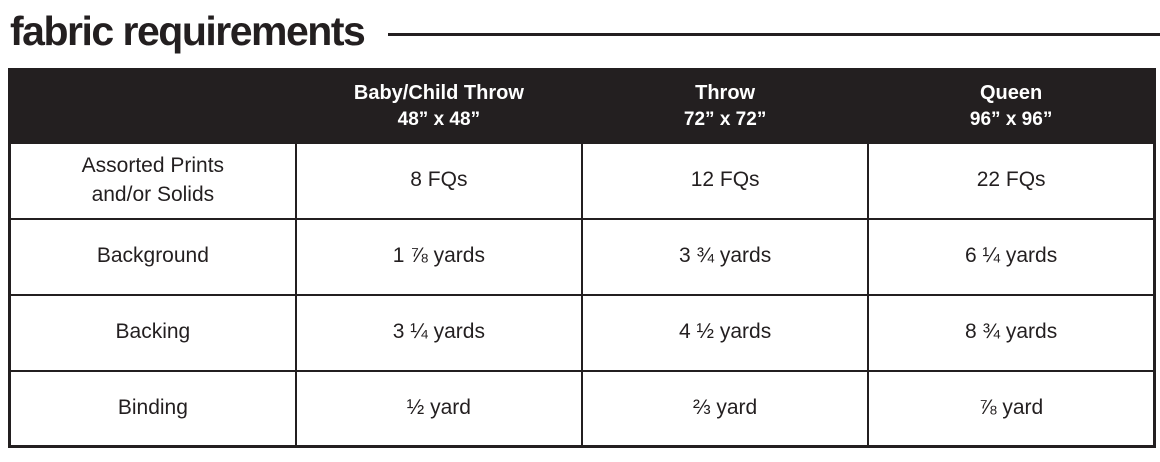  I want to click on column-name: Throw, so click(725, 92).